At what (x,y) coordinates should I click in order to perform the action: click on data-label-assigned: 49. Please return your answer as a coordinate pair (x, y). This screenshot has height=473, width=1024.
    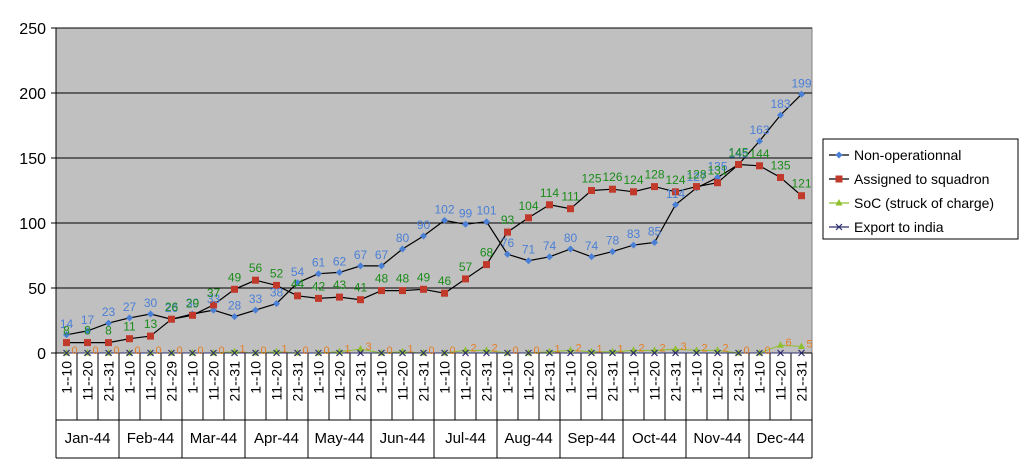
    Looking at the image, I should click on (424, 277).